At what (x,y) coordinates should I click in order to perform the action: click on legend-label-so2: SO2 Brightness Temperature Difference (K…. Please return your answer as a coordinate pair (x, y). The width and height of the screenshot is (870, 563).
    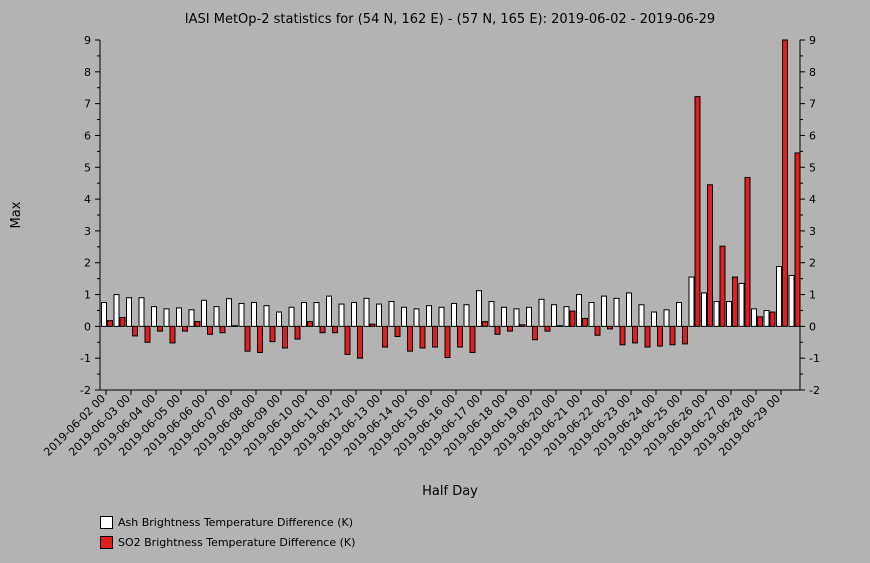
    Looking at the image, I should click on (237, 542).